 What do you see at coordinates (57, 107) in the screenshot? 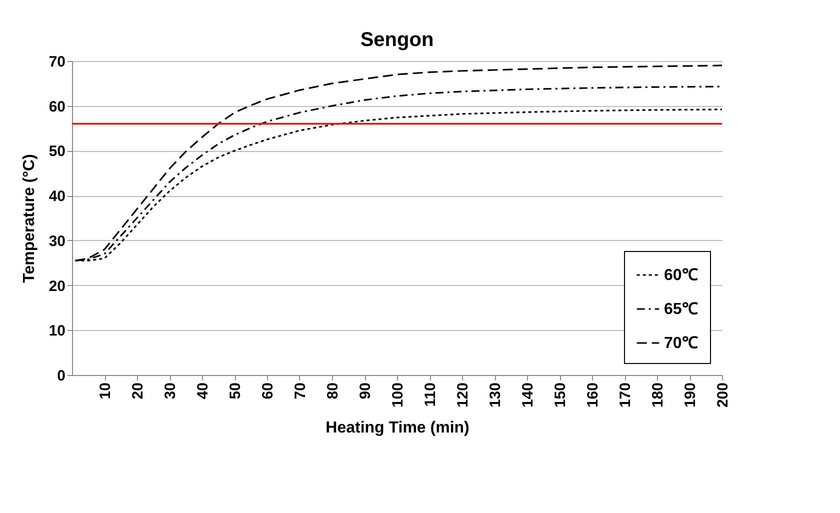
I see `y-tick-label: 60` at bounding box center [57, 107].